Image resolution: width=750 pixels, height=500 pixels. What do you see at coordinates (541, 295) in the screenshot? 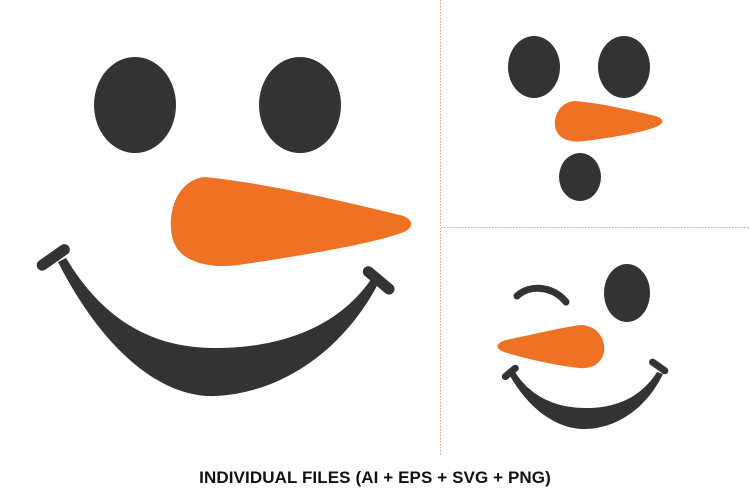
I see `winking-eye` at bounding box center [541, 295].